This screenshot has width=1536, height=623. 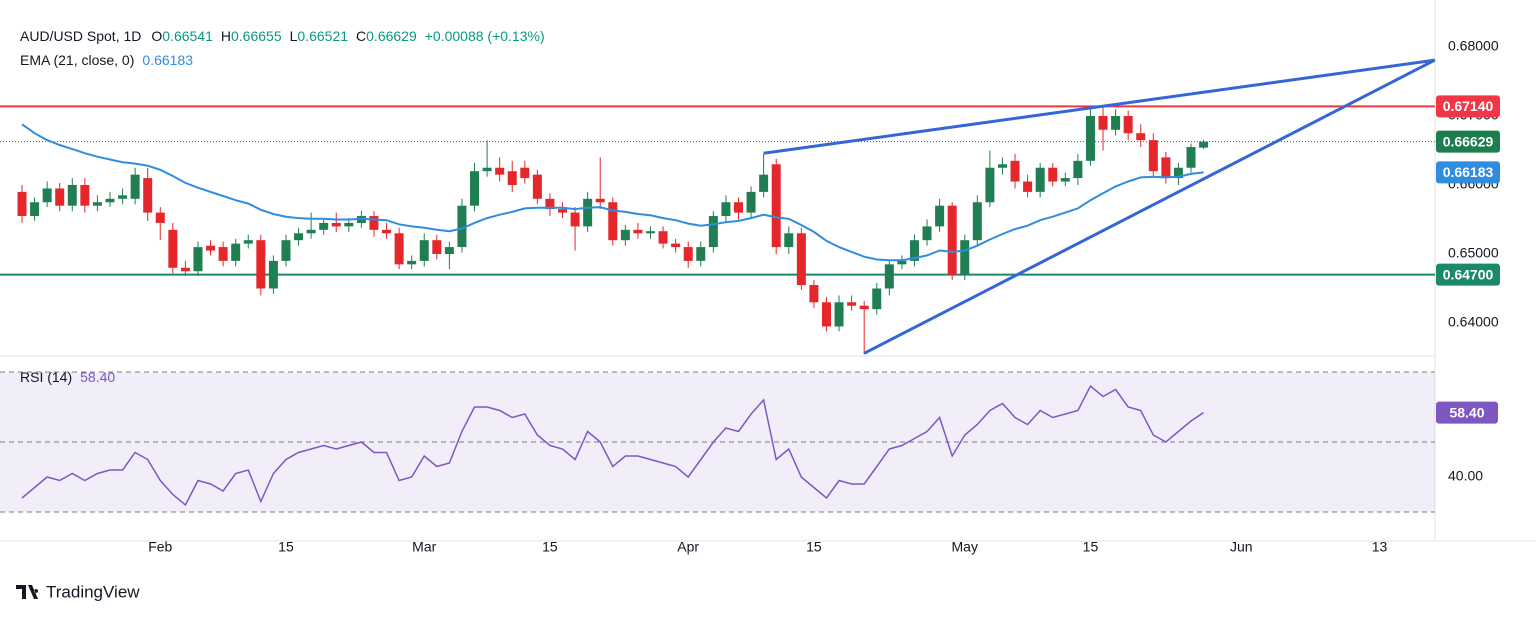 What do you see at coordinates (1465, 476) in the screenshot?
I see `rsi-tick-label: 40.00` at bounding box center [1465, 476].